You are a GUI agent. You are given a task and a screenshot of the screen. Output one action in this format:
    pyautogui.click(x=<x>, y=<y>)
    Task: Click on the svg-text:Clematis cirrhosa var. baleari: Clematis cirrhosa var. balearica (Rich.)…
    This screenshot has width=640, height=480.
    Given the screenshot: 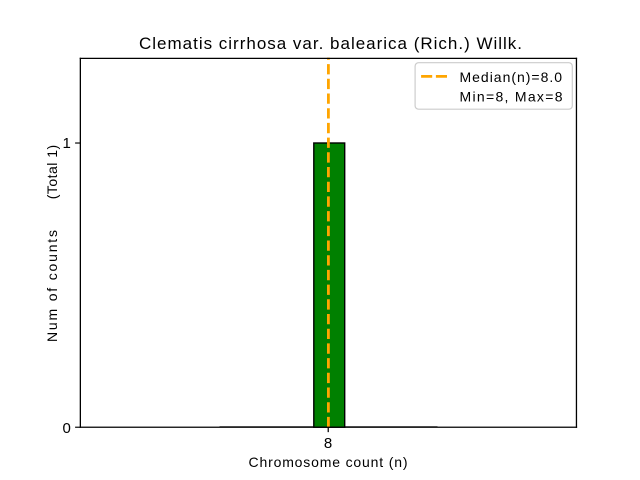 What is the action you would take?
    pyautogui.click(x=330, y=43)
    